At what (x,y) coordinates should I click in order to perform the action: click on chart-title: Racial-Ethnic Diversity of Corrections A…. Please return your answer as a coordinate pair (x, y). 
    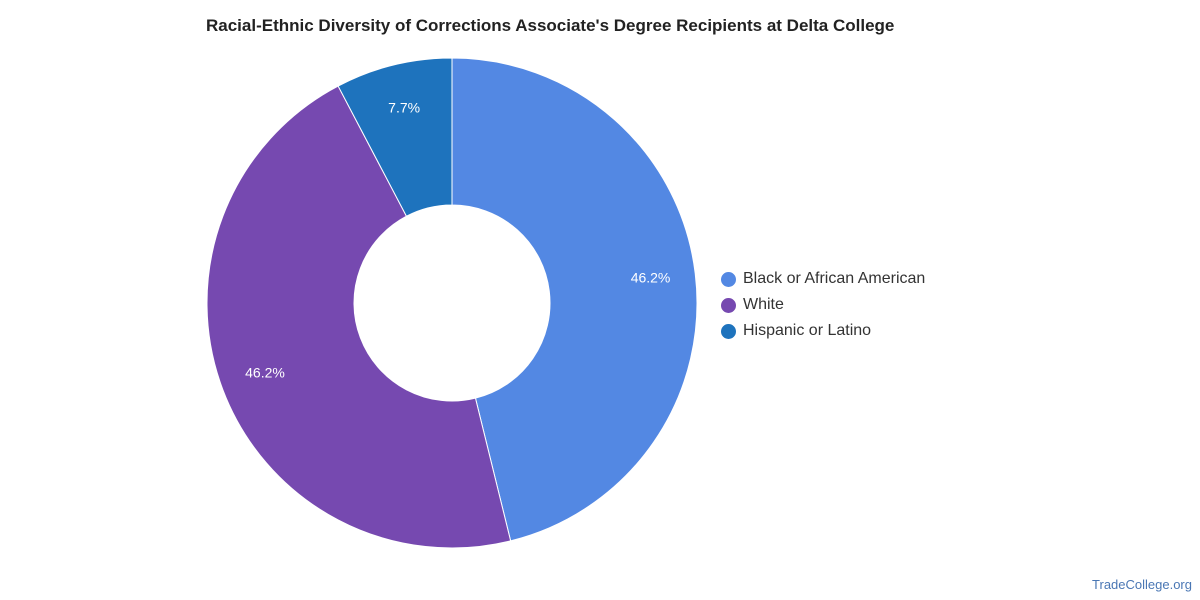
    Looking at the image, I should click on (550, 25).